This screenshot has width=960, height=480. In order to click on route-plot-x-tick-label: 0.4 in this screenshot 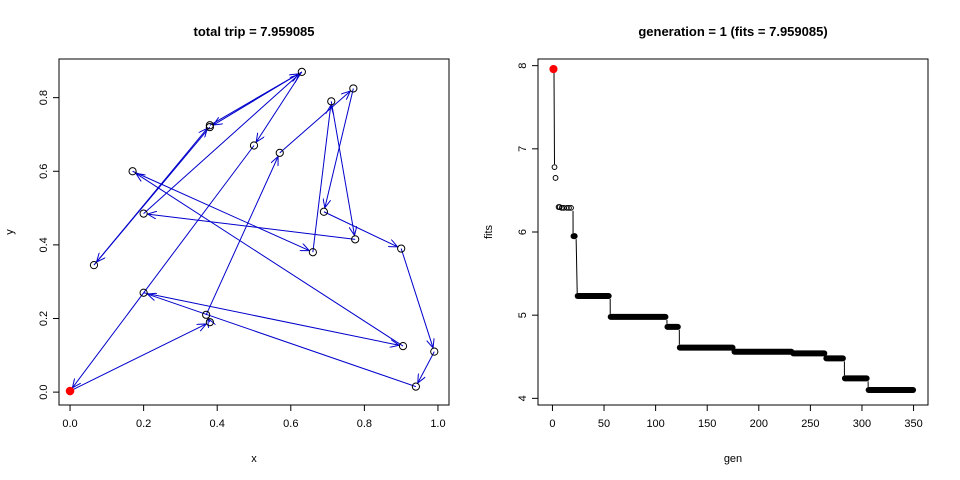, I will do `click(217, 424)`.